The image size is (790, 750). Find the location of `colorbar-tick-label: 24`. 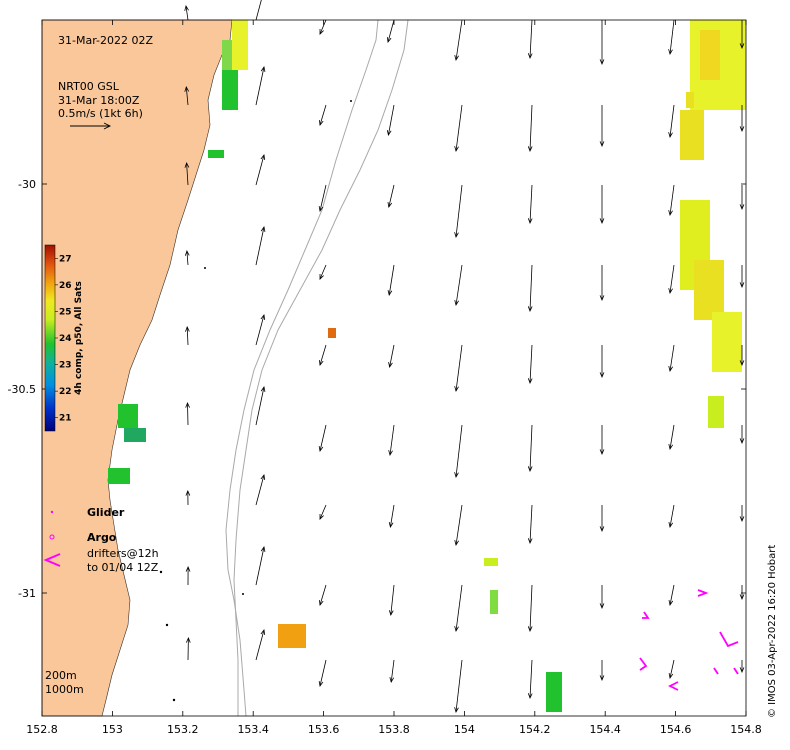

colorbar-tick-label: 24 is located at coordinates (65, 339).